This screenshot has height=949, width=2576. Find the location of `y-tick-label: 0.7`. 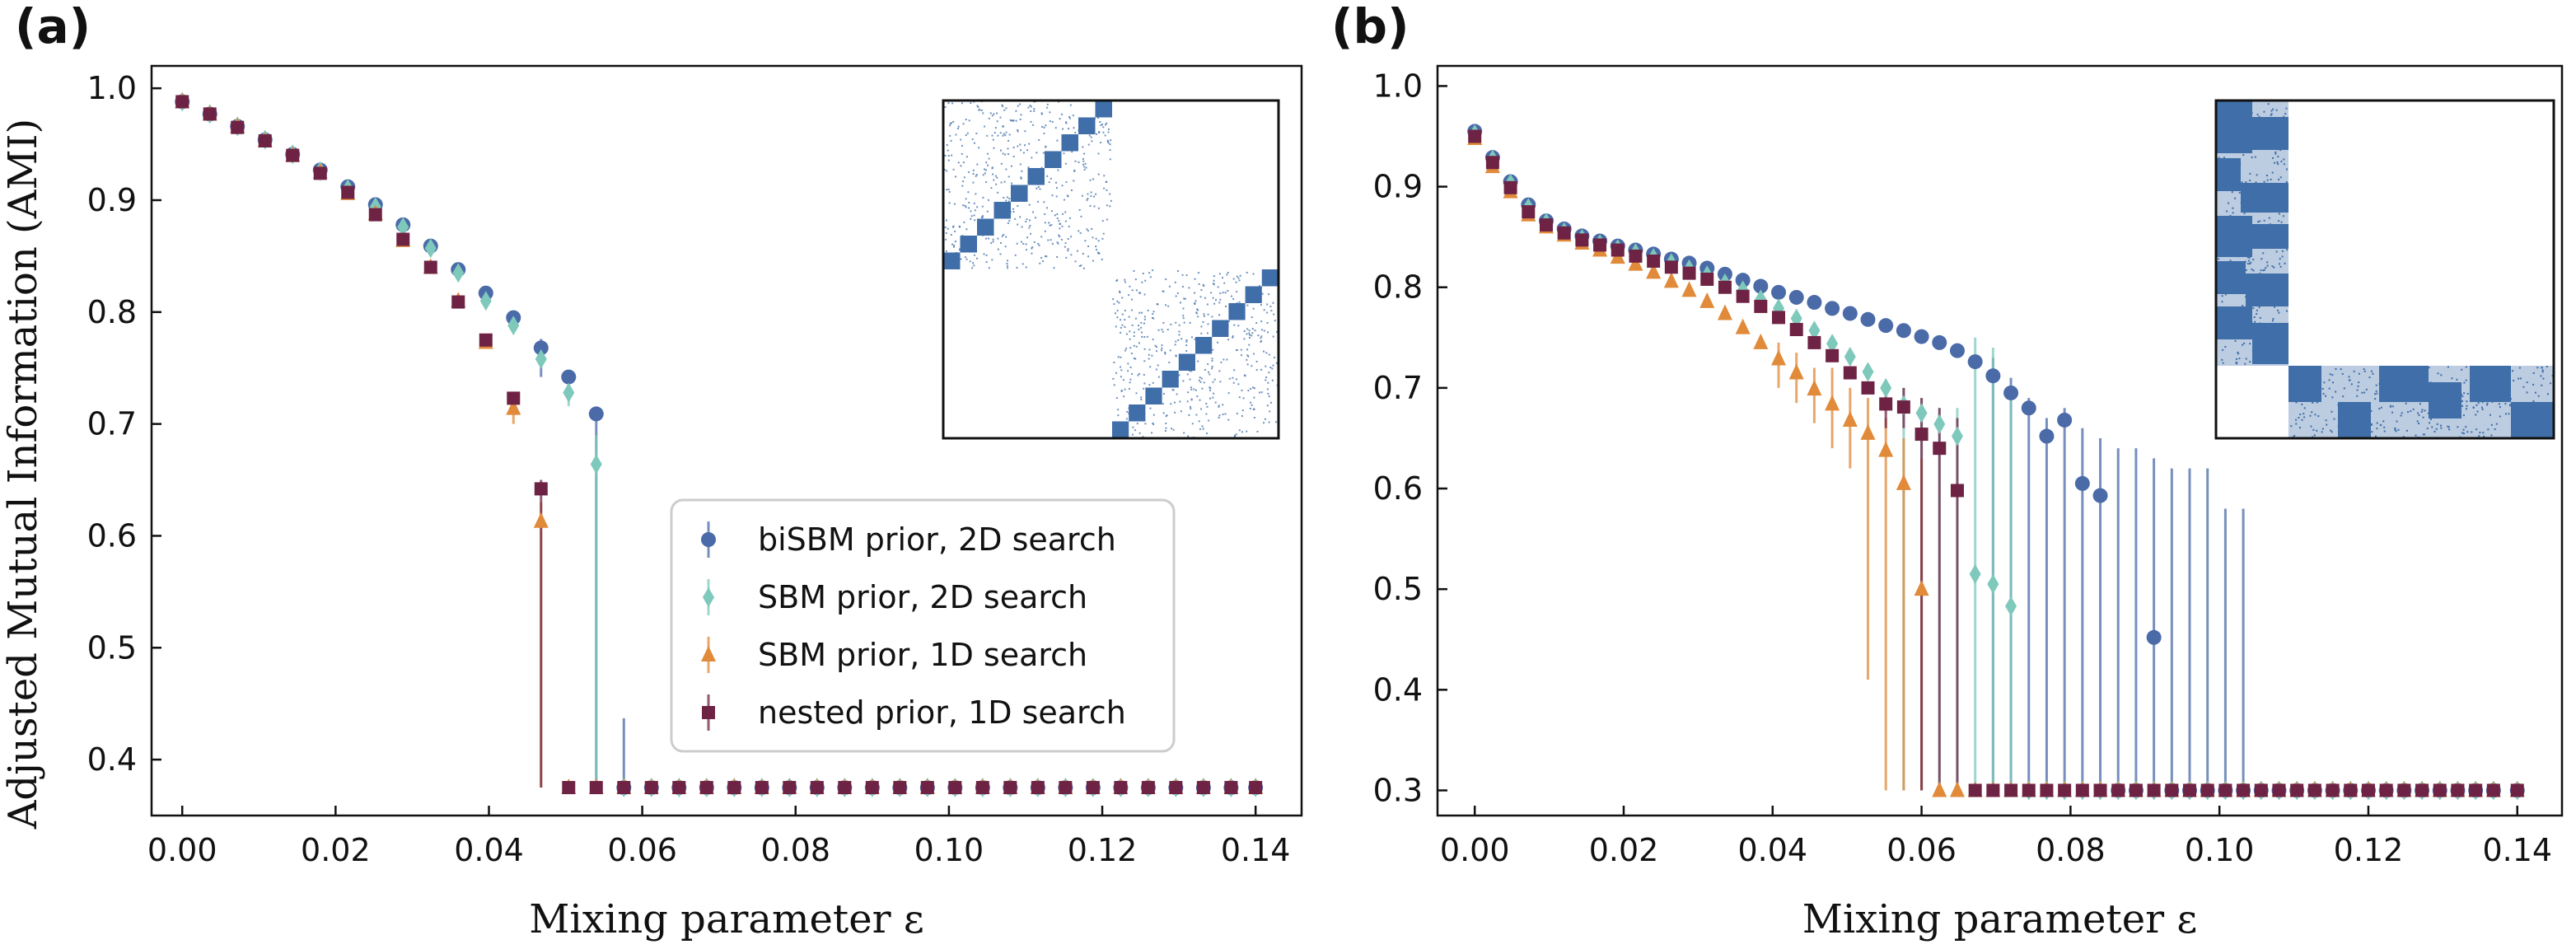

y-tick-label: 0.7 is located at coordinates (112, 424).